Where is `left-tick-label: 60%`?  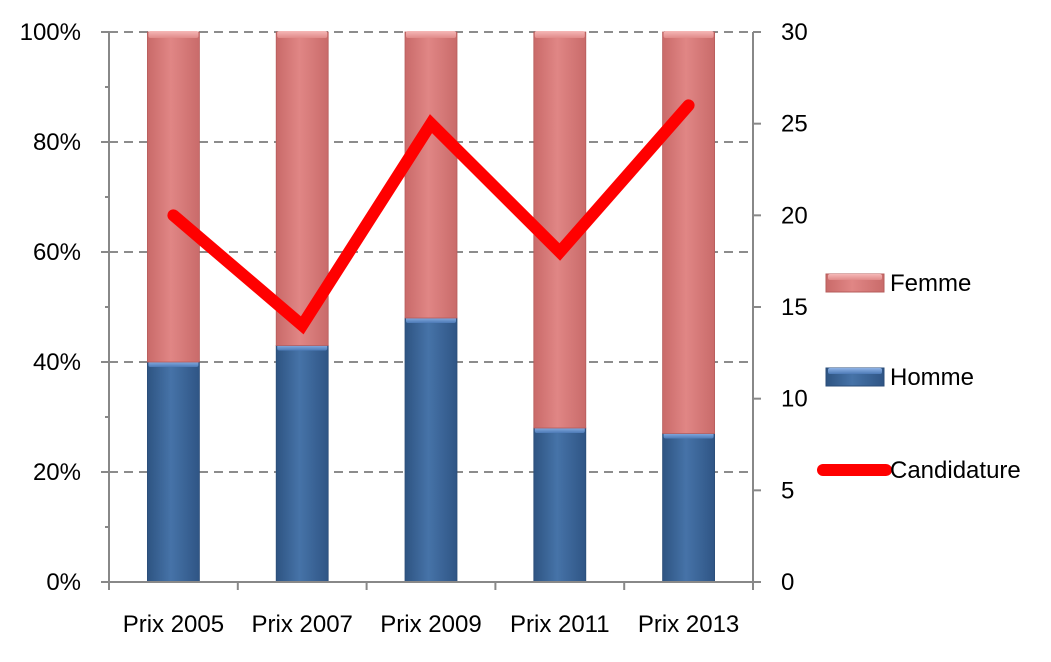
left-tick-label: 60% is located at coordinates (57, 252).